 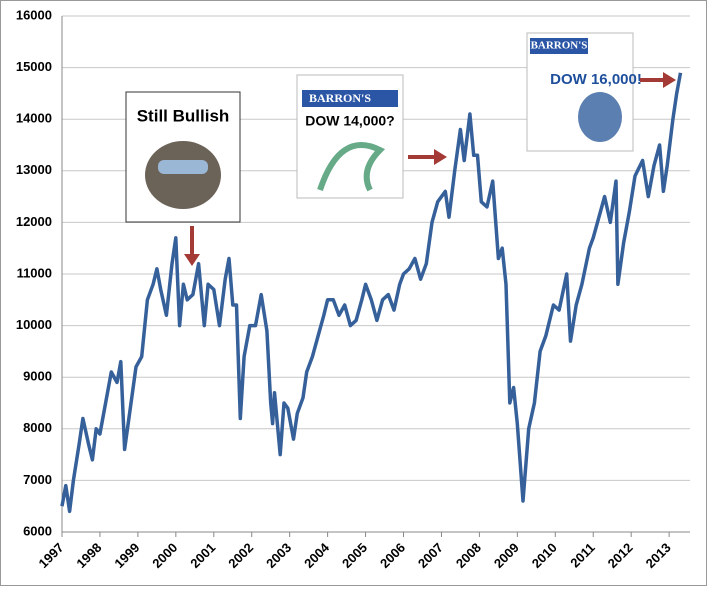 What do you see at coordinates (596, 79) in the screenshot?
I see `cover-title: DOW 16,000!` at bounding box center [596, 79].